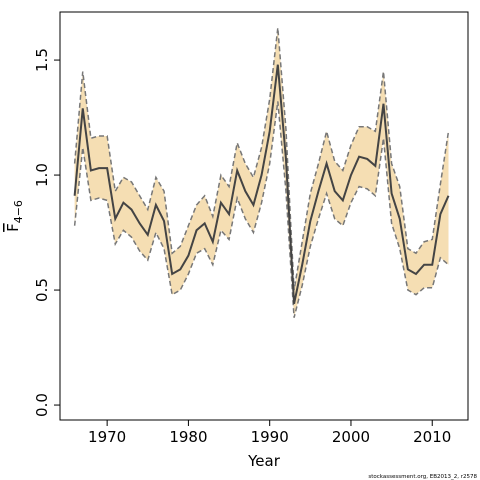 The width and height of the screenshot is (480, 480). I want to click on y-tick-label: 0.0, so click(42, 405).